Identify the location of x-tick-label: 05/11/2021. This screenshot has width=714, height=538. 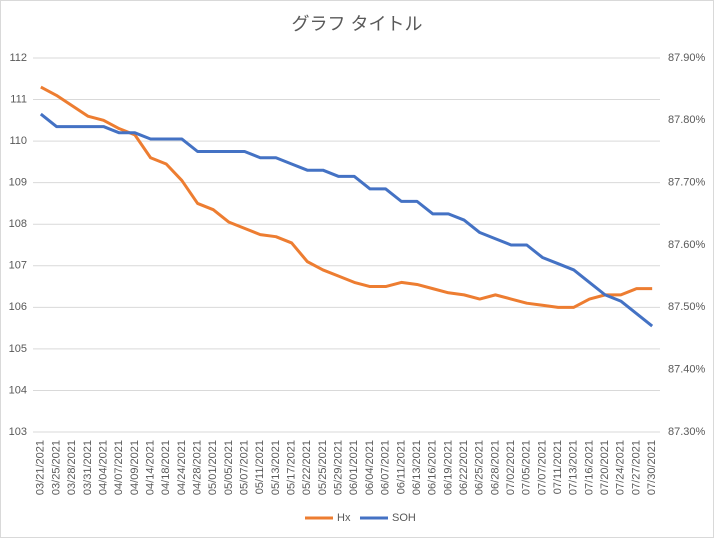
(260, 467).